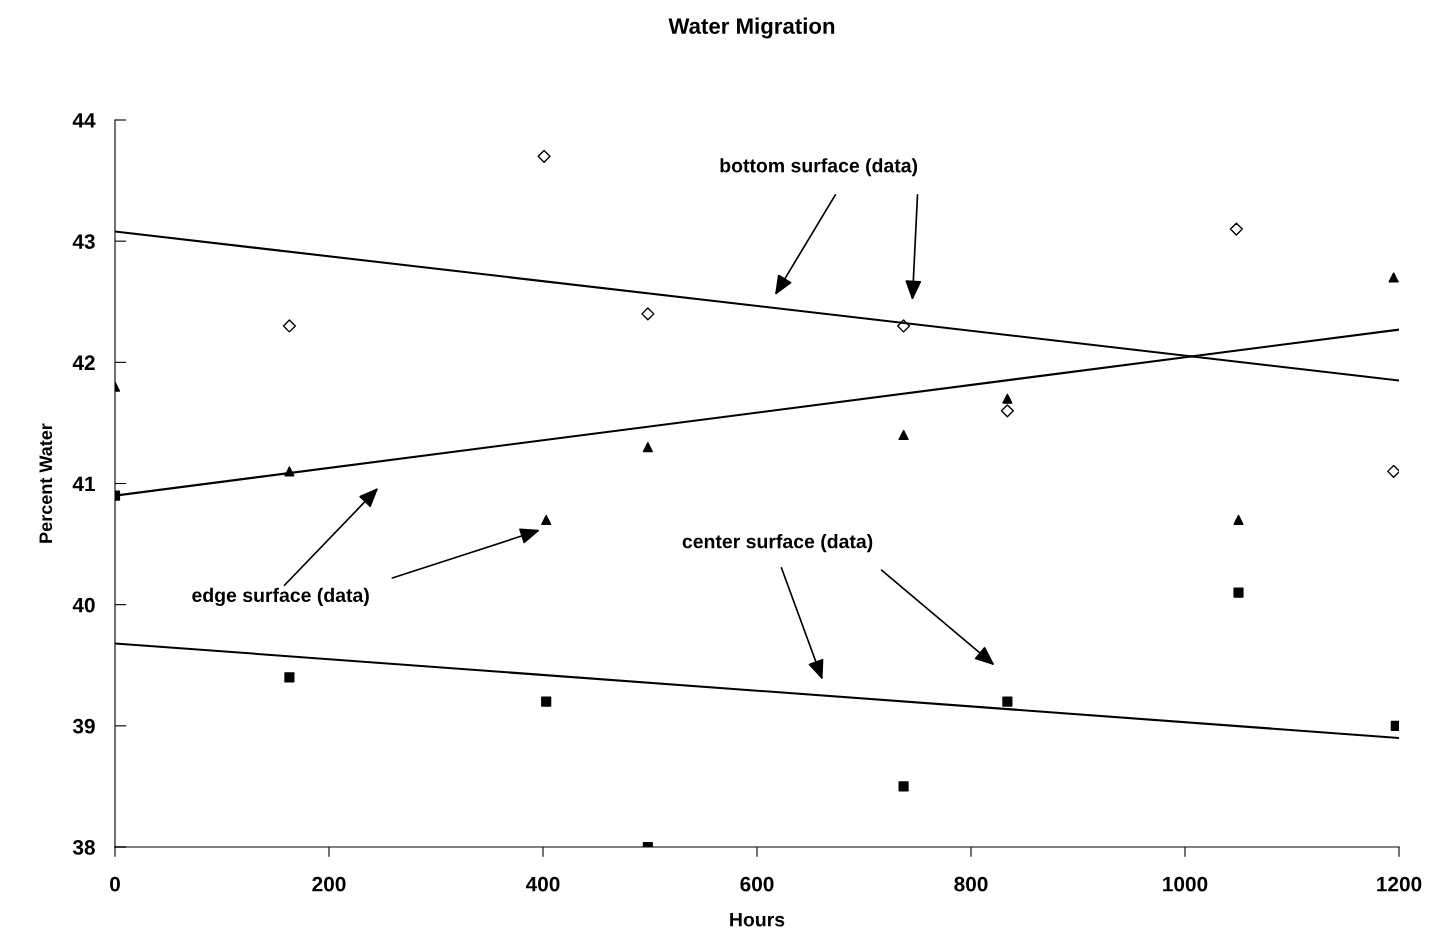 This screenshot has height=951, width=1431. I want to click on x-tick-label: 600, so click(757, 884).